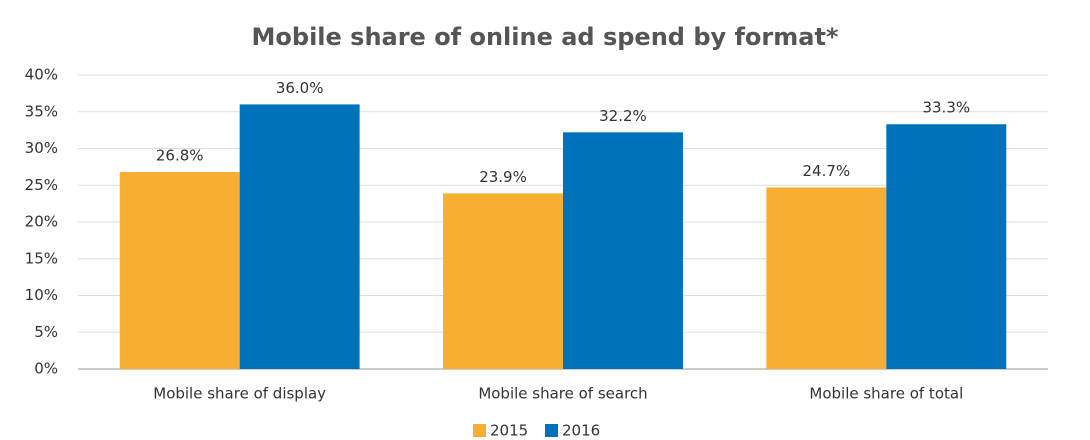 Image resolution: width=1090 pixels, height=440 pixels. What do you see at coordinates (180, 156) in the screenshot?
I see `value-label: 26.8%` at bounding box center [180, 156].